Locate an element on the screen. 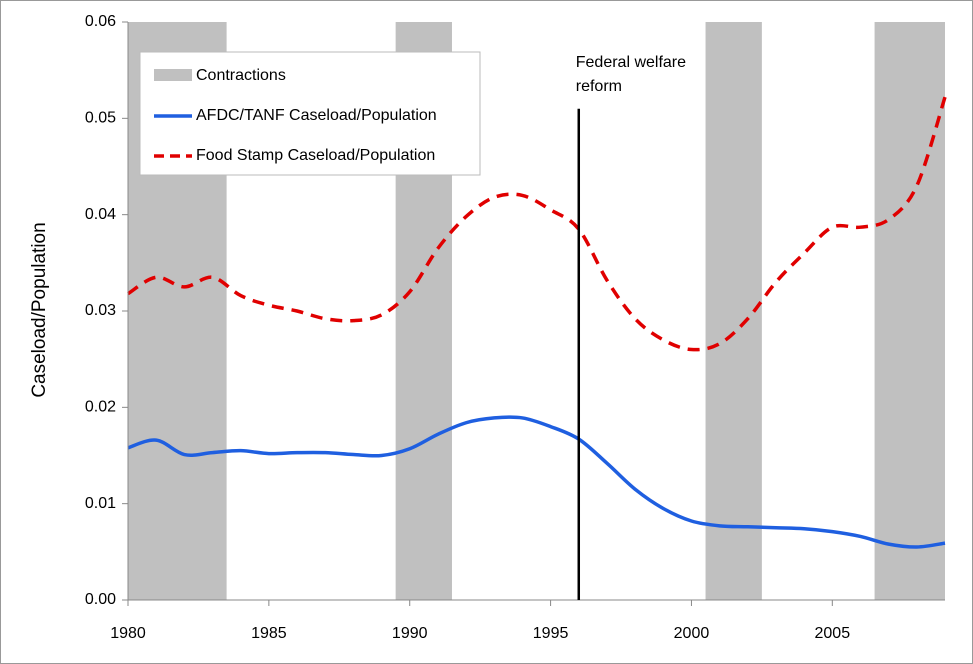 This screenshot has height=664, width=973. legend-label: Food Stamp Caseload/Population is located at coordinates (315, 155).